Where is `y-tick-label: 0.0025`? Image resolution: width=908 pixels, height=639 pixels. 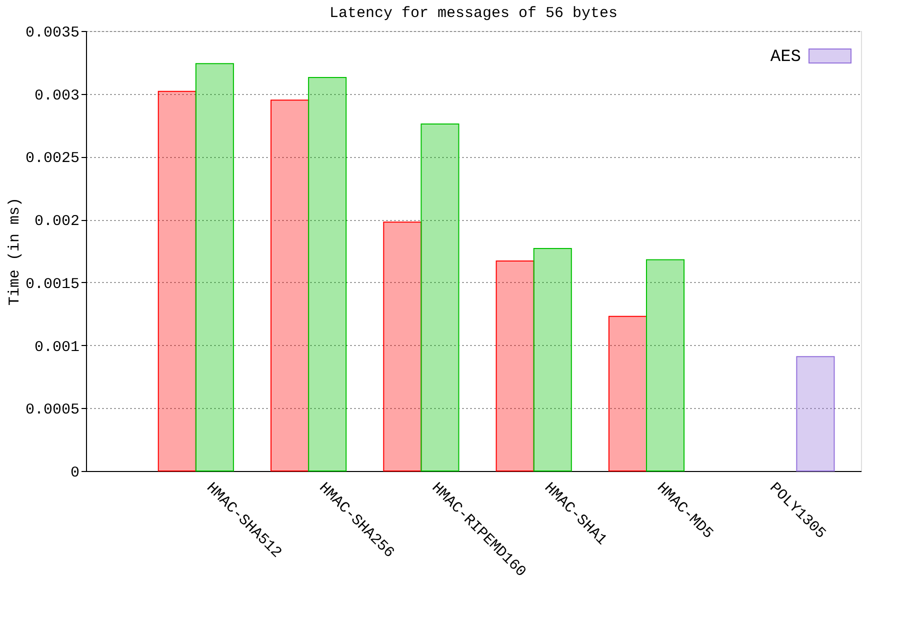 y-tick-label: 0.0025 is located at coordinates (52, 159).